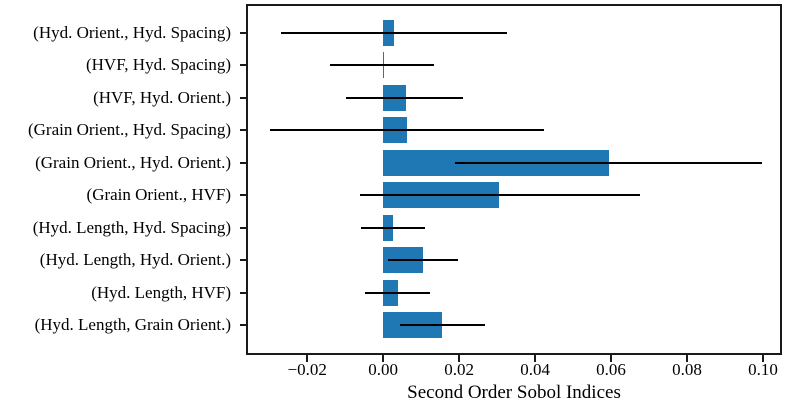 This screenshot has width=789, height=407. I want to click on x-tick-label: 0.04, so click(535, 369).